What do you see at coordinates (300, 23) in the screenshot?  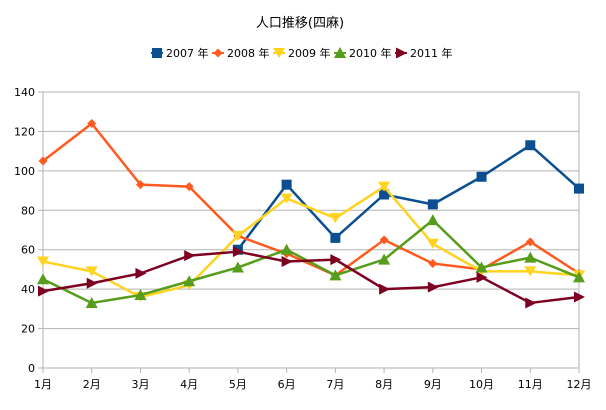 I see `chart-title: 人口推移(四麻)` at bounding box center [300, 23].